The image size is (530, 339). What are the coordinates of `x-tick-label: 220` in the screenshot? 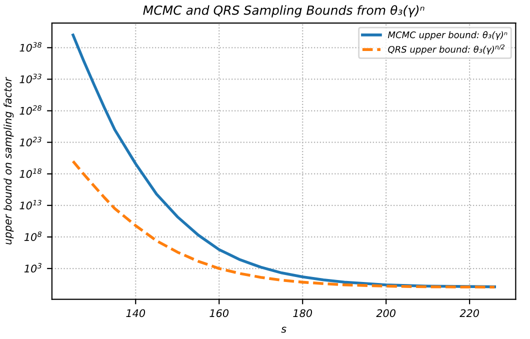 It's located at (469, 313).